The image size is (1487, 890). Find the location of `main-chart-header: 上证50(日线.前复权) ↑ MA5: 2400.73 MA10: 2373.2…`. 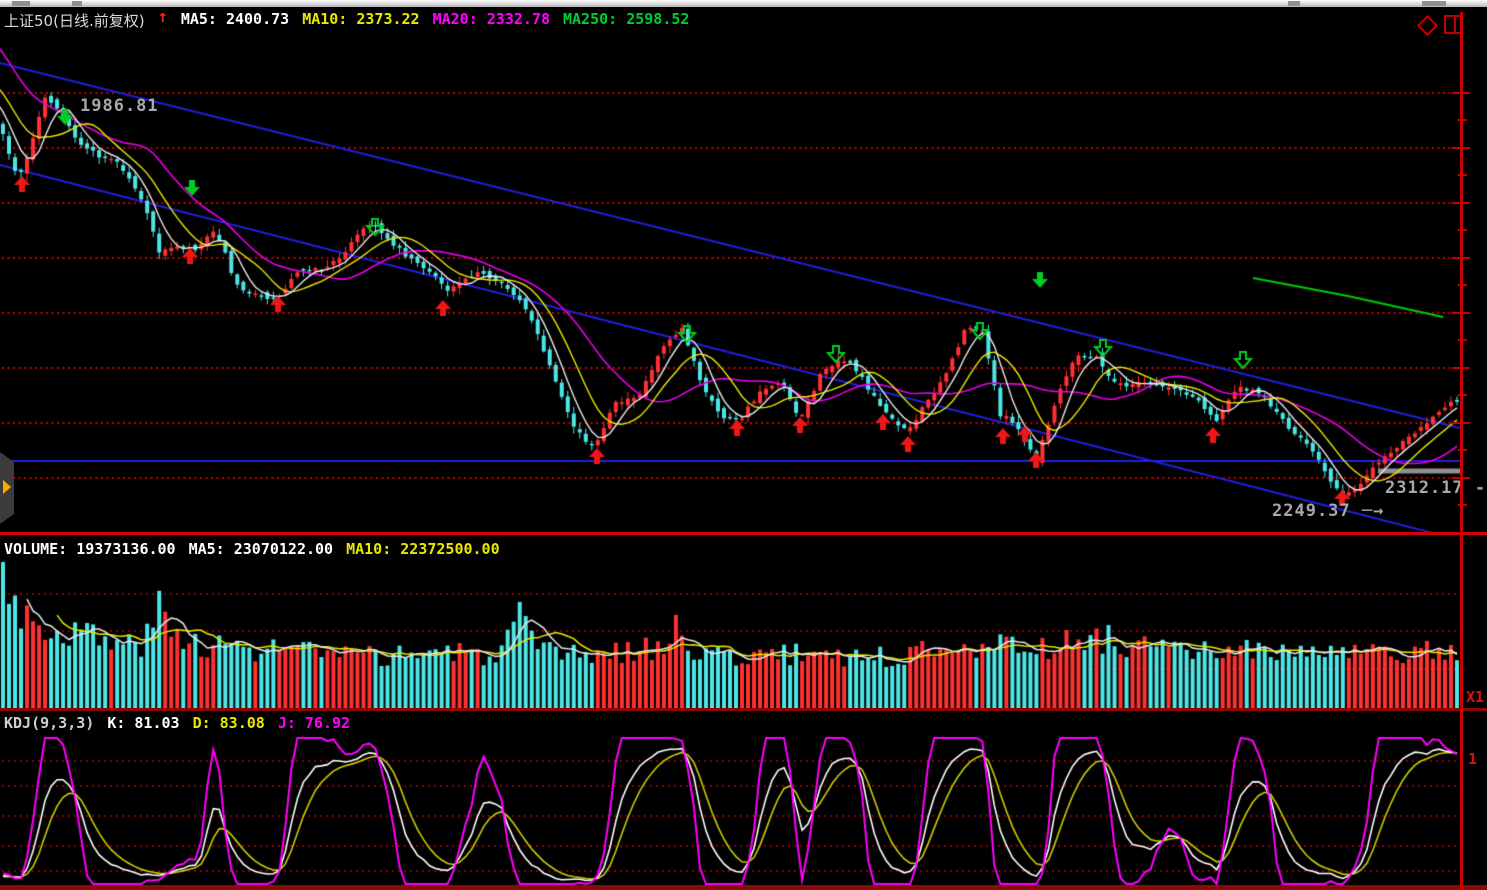

main-chart-header: 上证50(日线.前复权) ↑ MA5: 2400.73 MA10: 2373.2… is located at coordinates (347, 19).